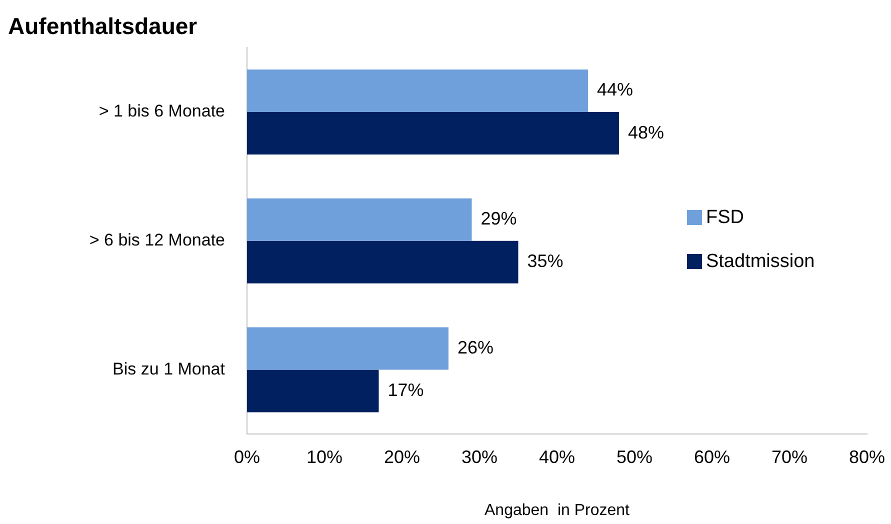  What do you see at coordinates (646, 132) in the screenshot?
I see `data-label: 48%` at bounding box center [646, 132].